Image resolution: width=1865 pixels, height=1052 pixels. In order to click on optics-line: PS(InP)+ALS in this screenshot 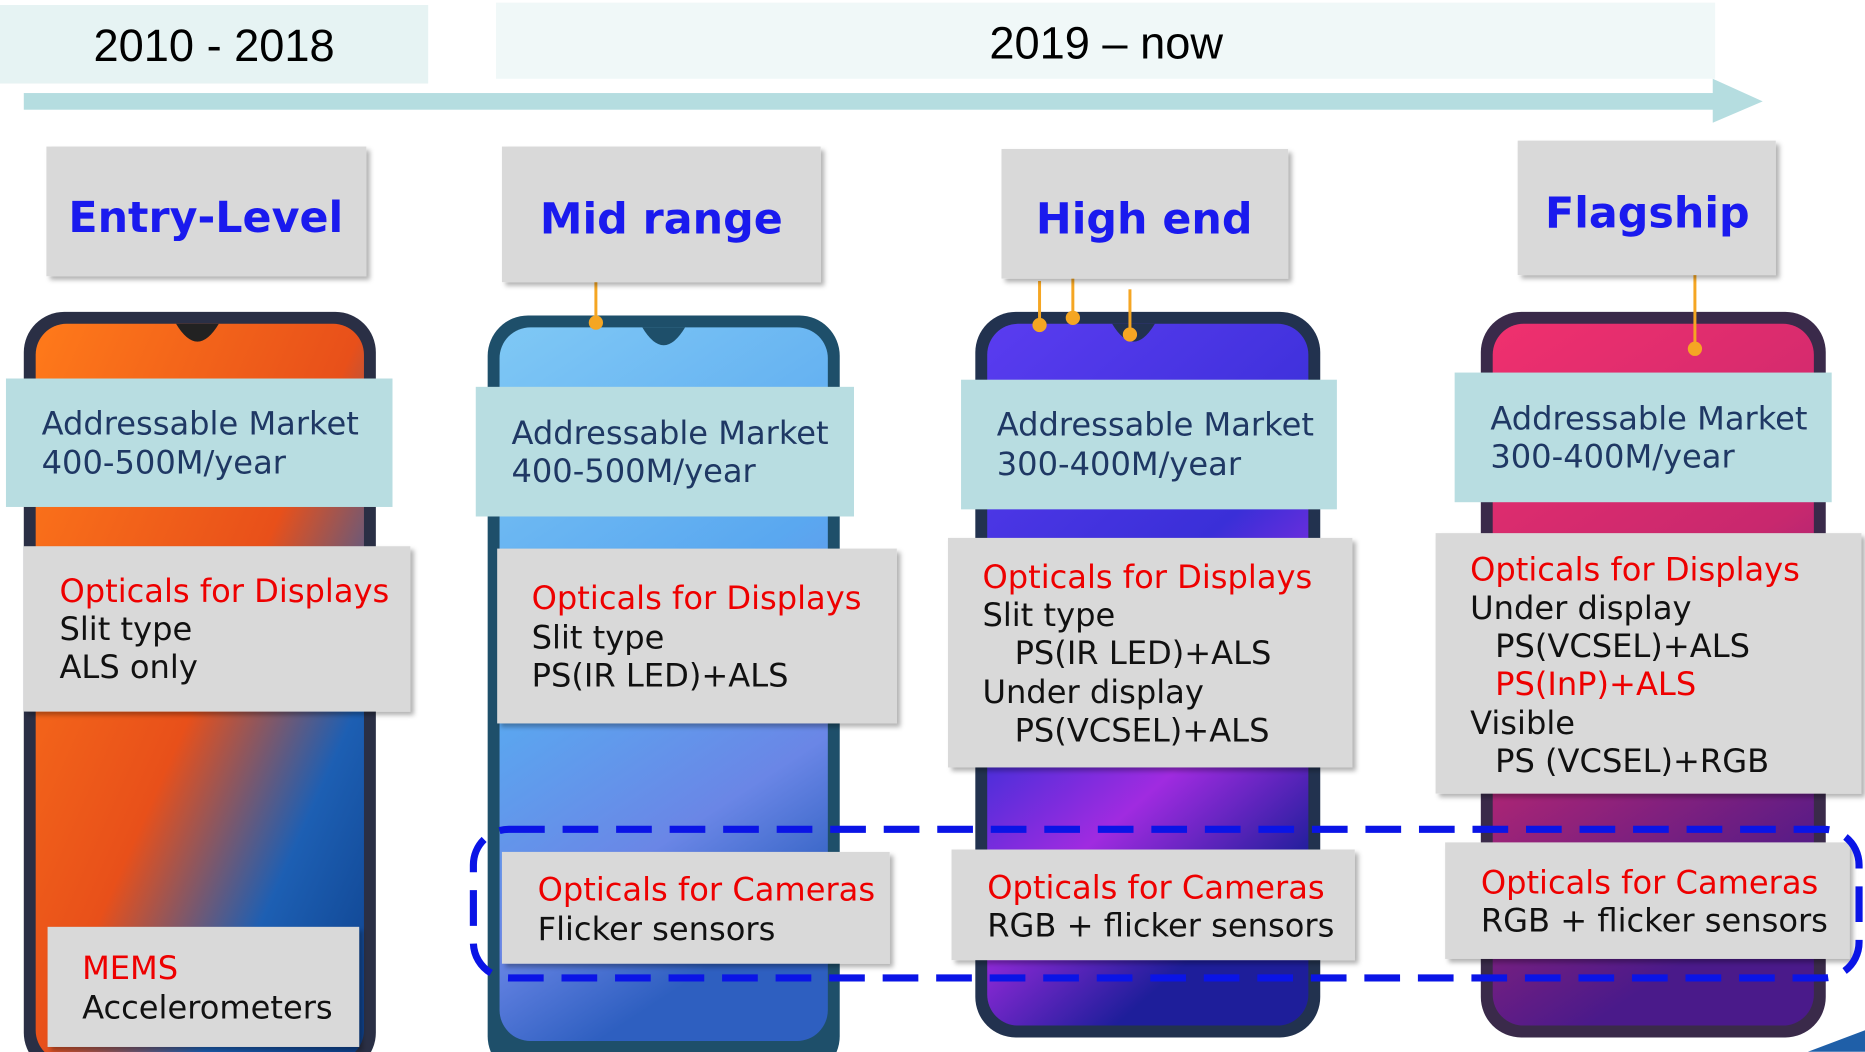, I will do `click(1595, 684)`.